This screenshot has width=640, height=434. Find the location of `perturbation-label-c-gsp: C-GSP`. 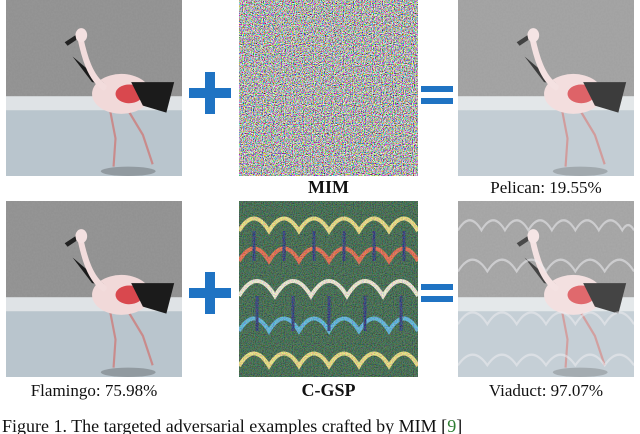

perturbation-label-c-gsp: C-GSP is located at coordinates (328, 390).